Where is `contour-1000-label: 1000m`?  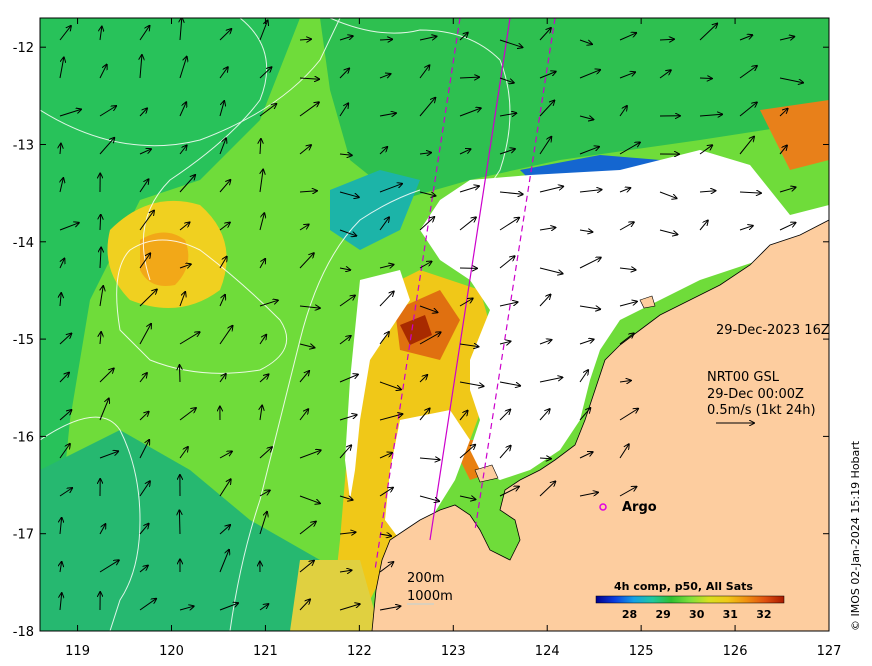
contour-1000-label: 1000m is located at coordinates (430, 596).